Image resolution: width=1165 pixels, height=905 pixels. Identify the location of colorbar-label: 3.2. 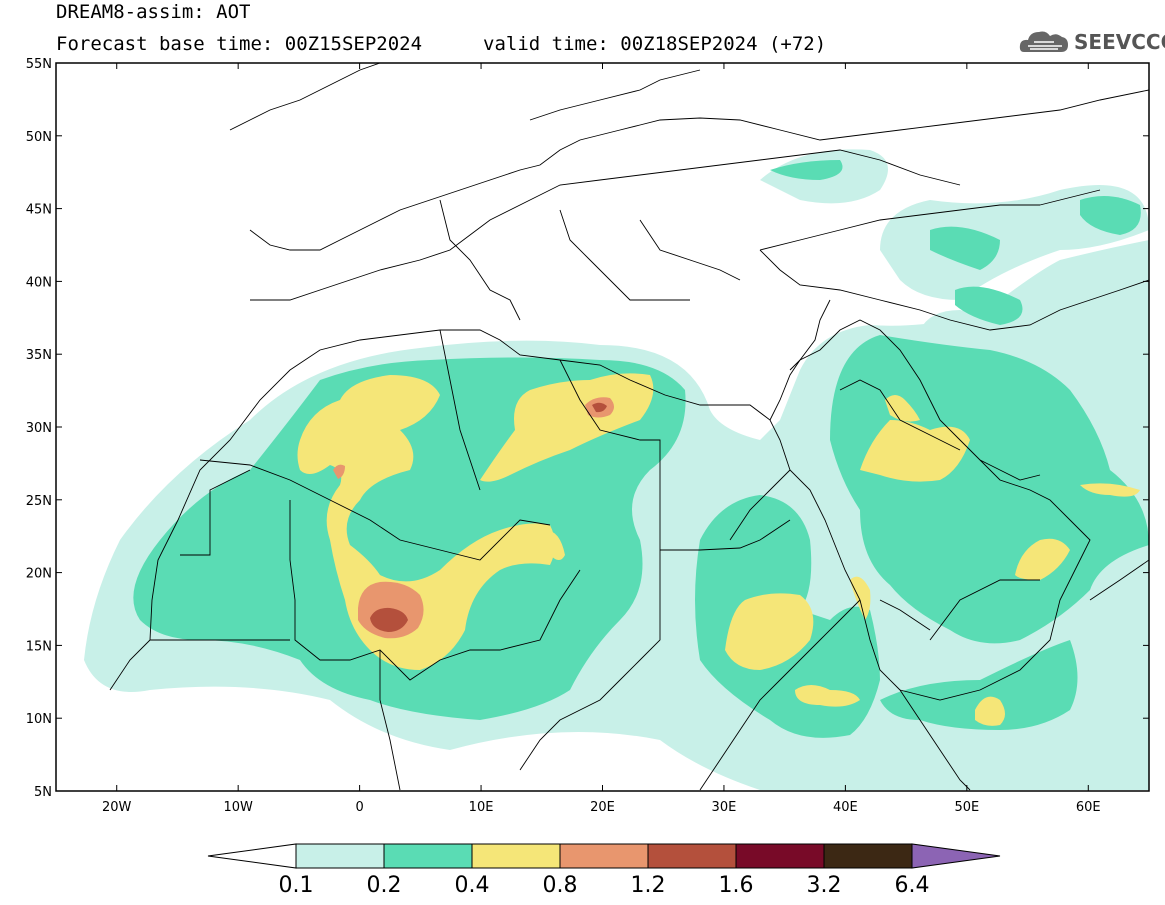
(824, 885).